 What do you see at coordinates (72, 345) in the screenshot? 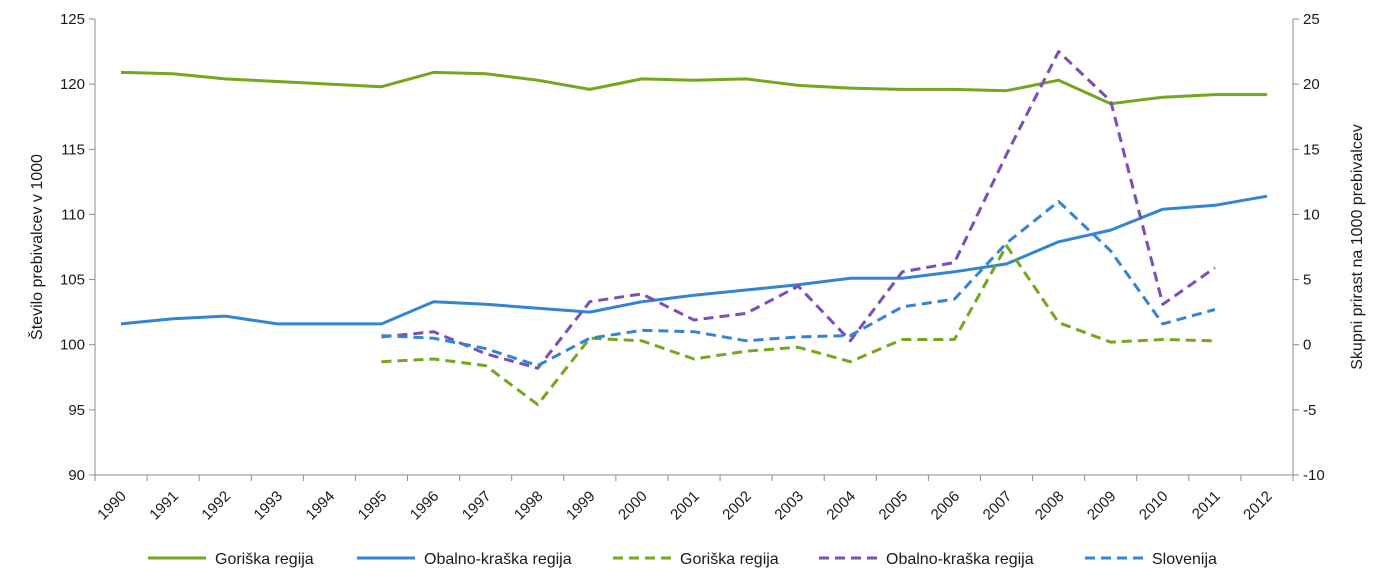
I see `left-y-tick-label: 100` at bounding box center [72, 345].